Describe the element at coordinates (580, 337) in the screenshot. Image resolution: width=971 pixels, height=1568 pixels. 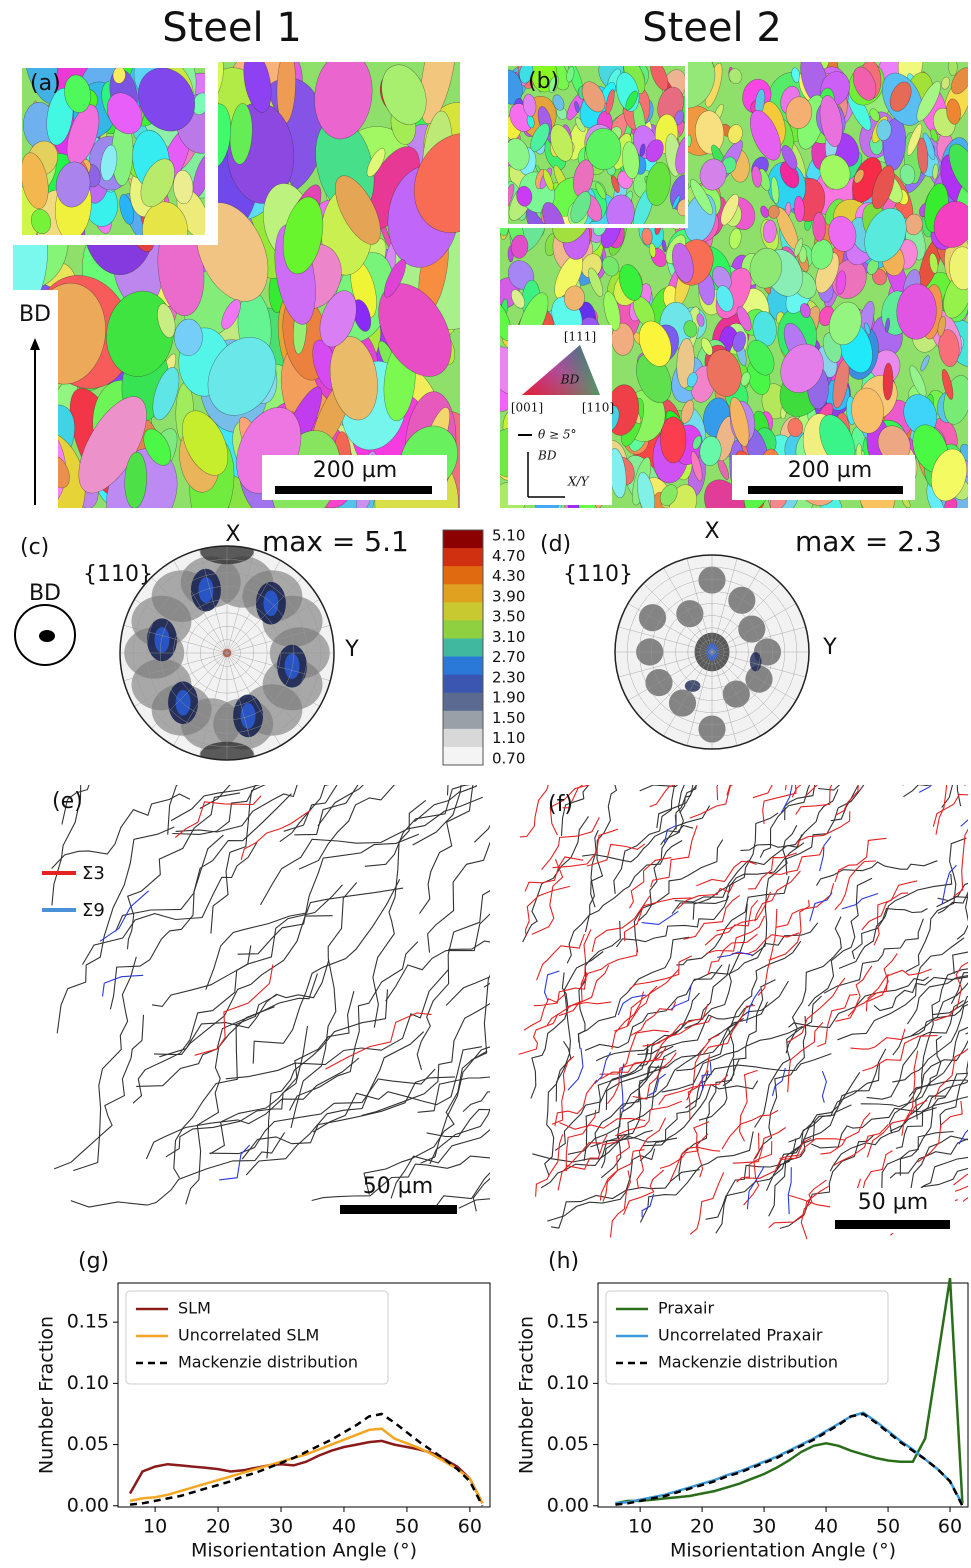
I see `ipf-label: [111]` at that location.